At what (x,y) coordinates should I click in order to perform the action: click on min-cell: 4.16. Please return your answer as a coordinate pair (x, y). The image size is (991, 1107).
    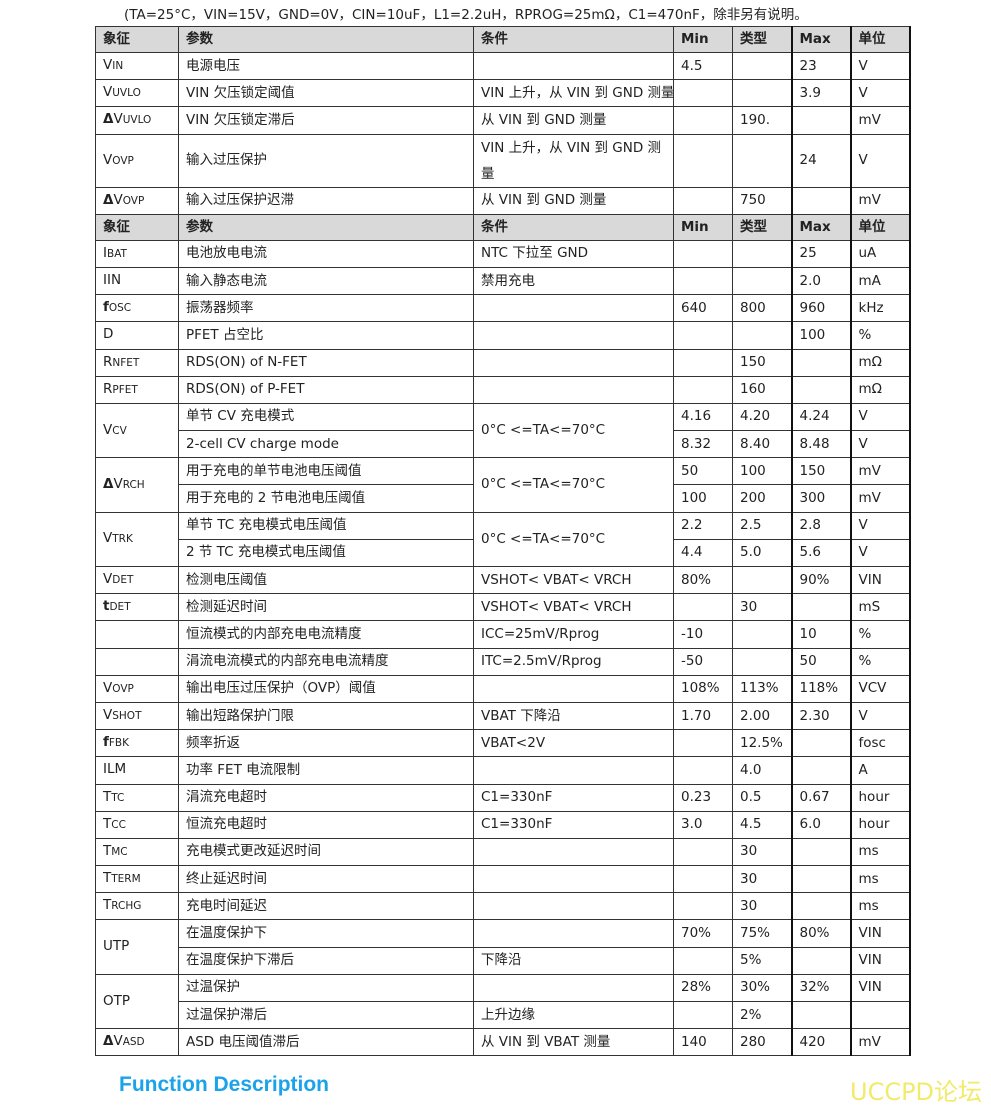
    Looking at the image, I should click on (703, 417).